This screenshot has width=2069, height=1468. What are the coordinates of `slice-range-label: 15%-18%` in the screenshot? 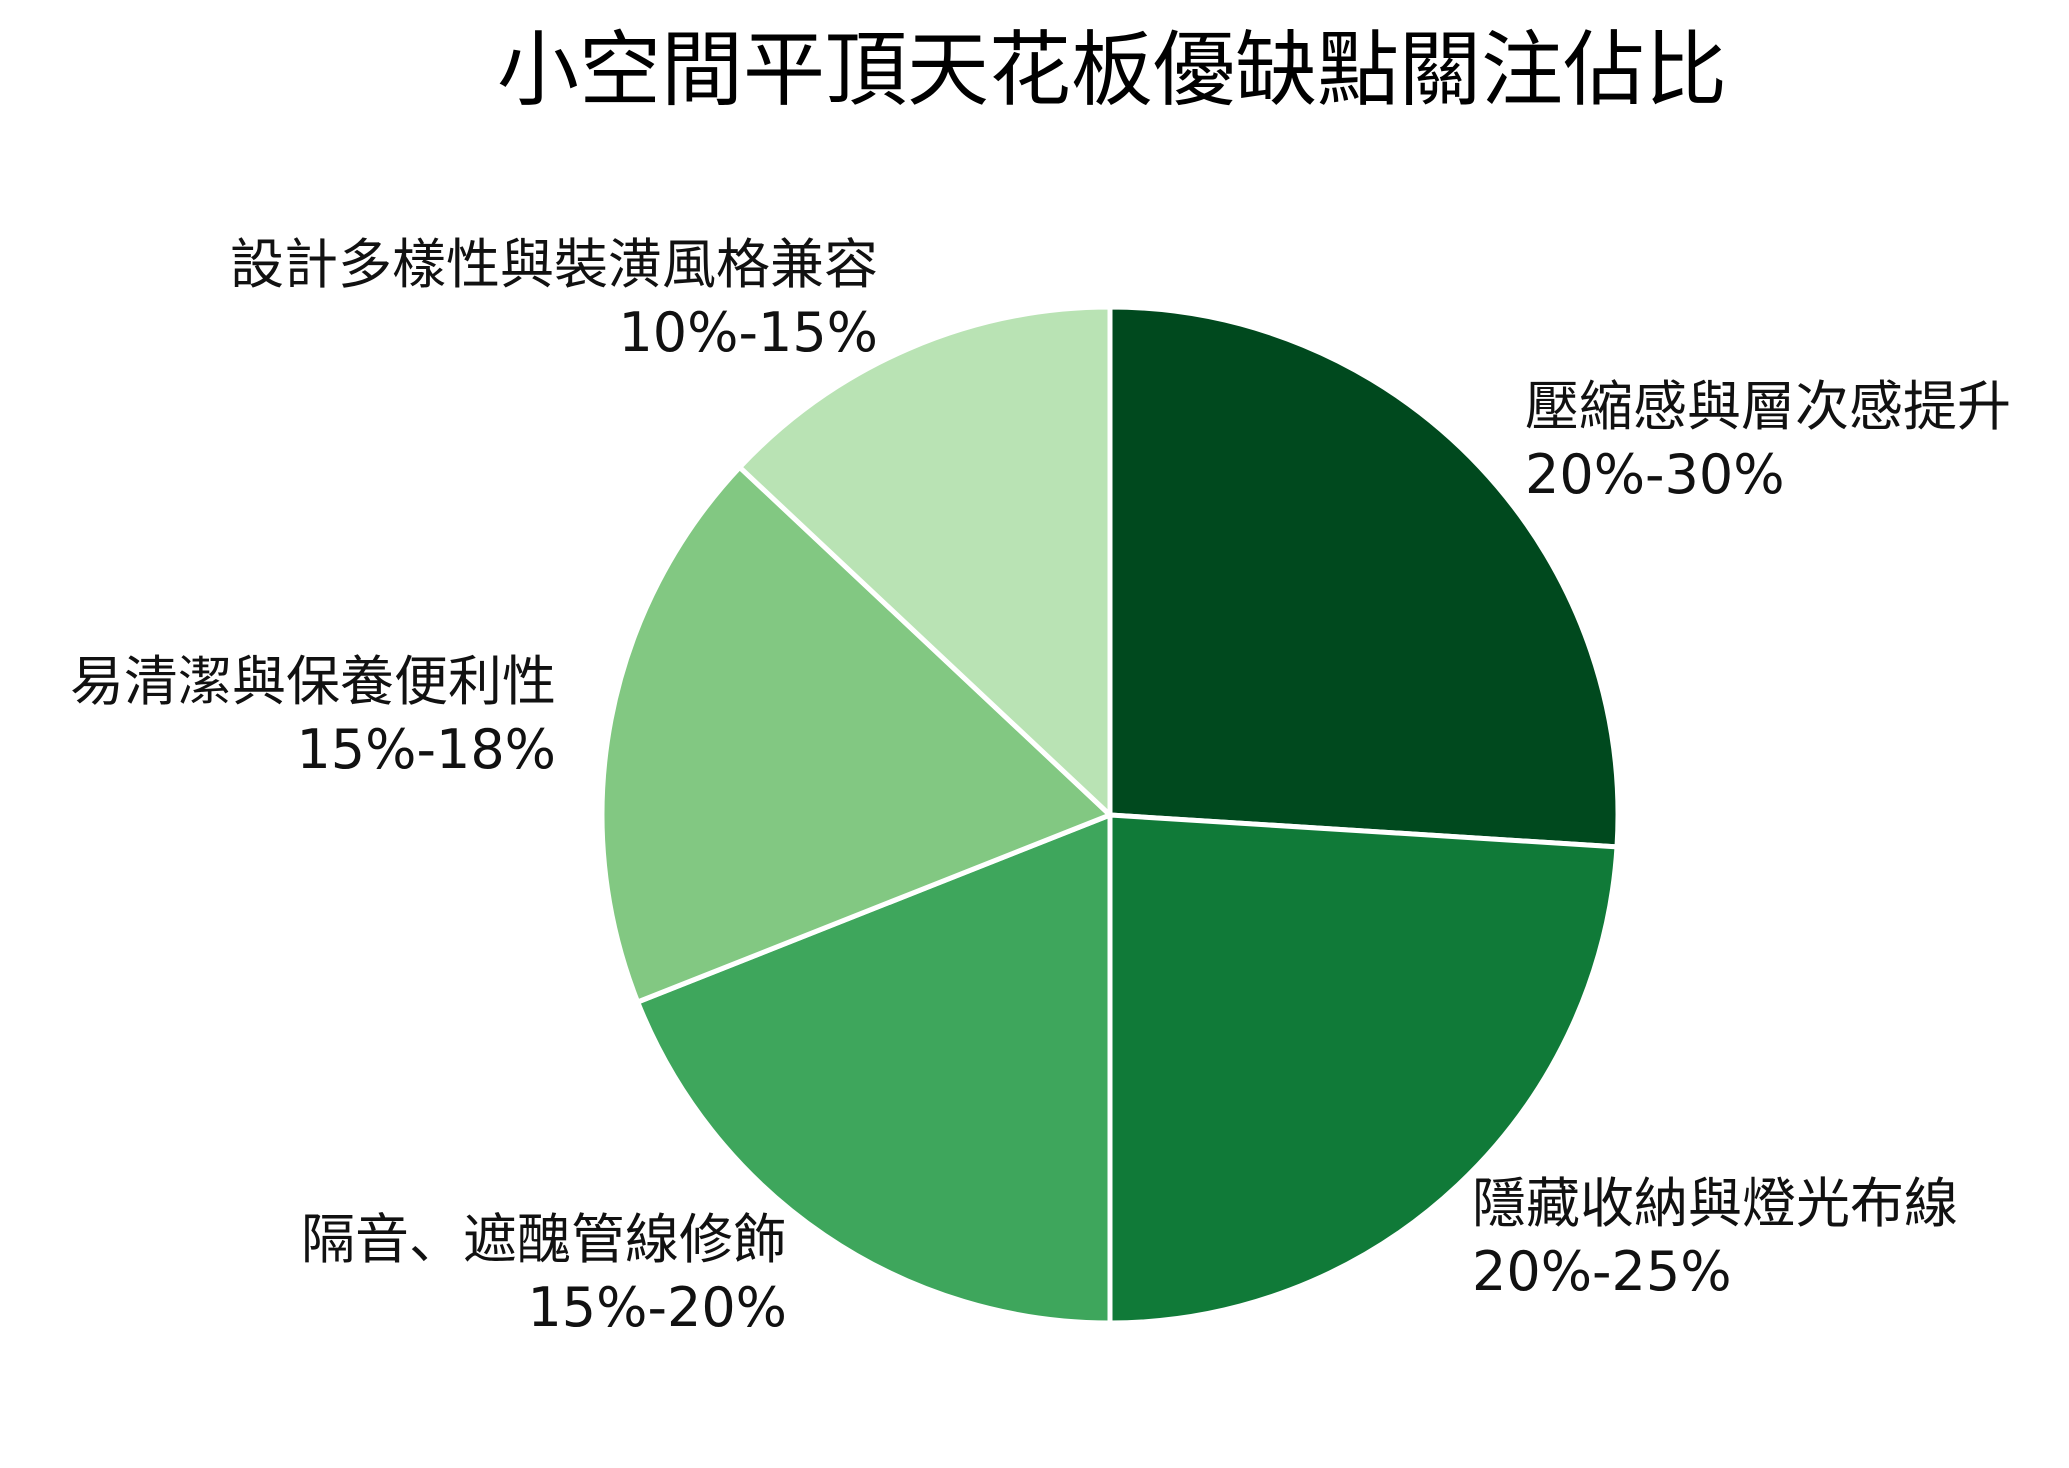 It's located at (426, 749).